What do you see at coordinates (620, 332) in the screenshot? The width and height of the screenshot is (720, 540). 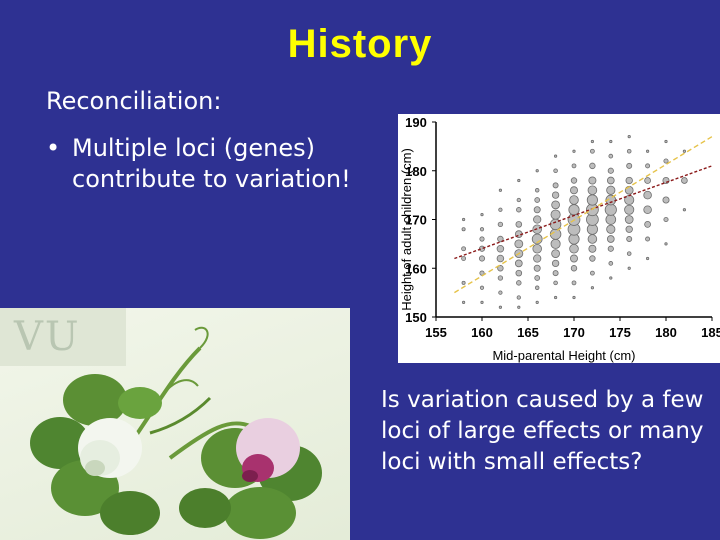 I see `x-tick-label: 175` at bounding box center [620, 332].